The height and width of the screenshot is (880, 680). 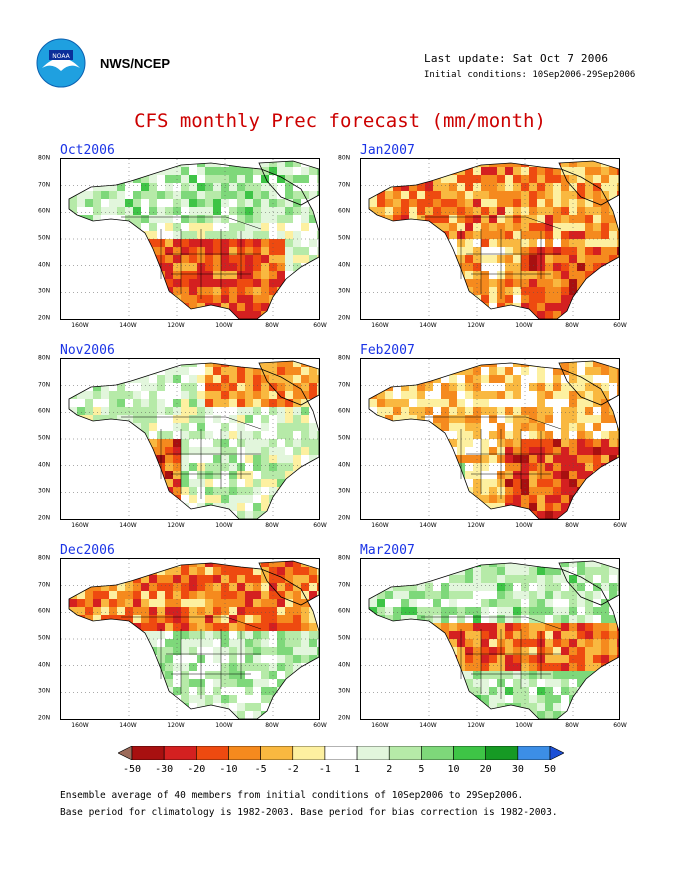 What do you see at coordinates (87, 550) in the screenshot?
I see `panel-title: Dec2006` at bounding box center [87, 550].